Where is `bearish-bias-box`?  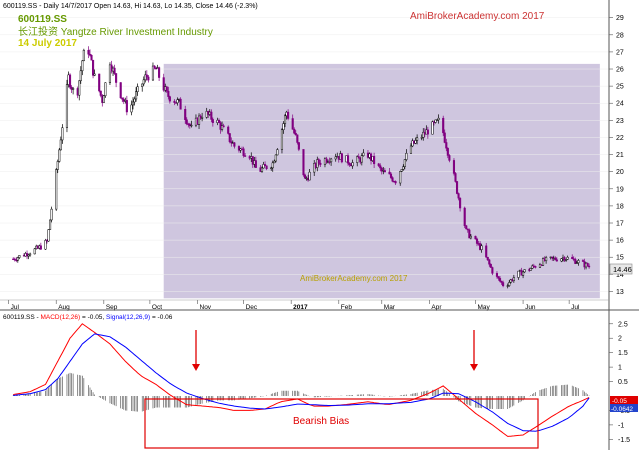 bearish-bias-box is located at coordinates (341, 423).